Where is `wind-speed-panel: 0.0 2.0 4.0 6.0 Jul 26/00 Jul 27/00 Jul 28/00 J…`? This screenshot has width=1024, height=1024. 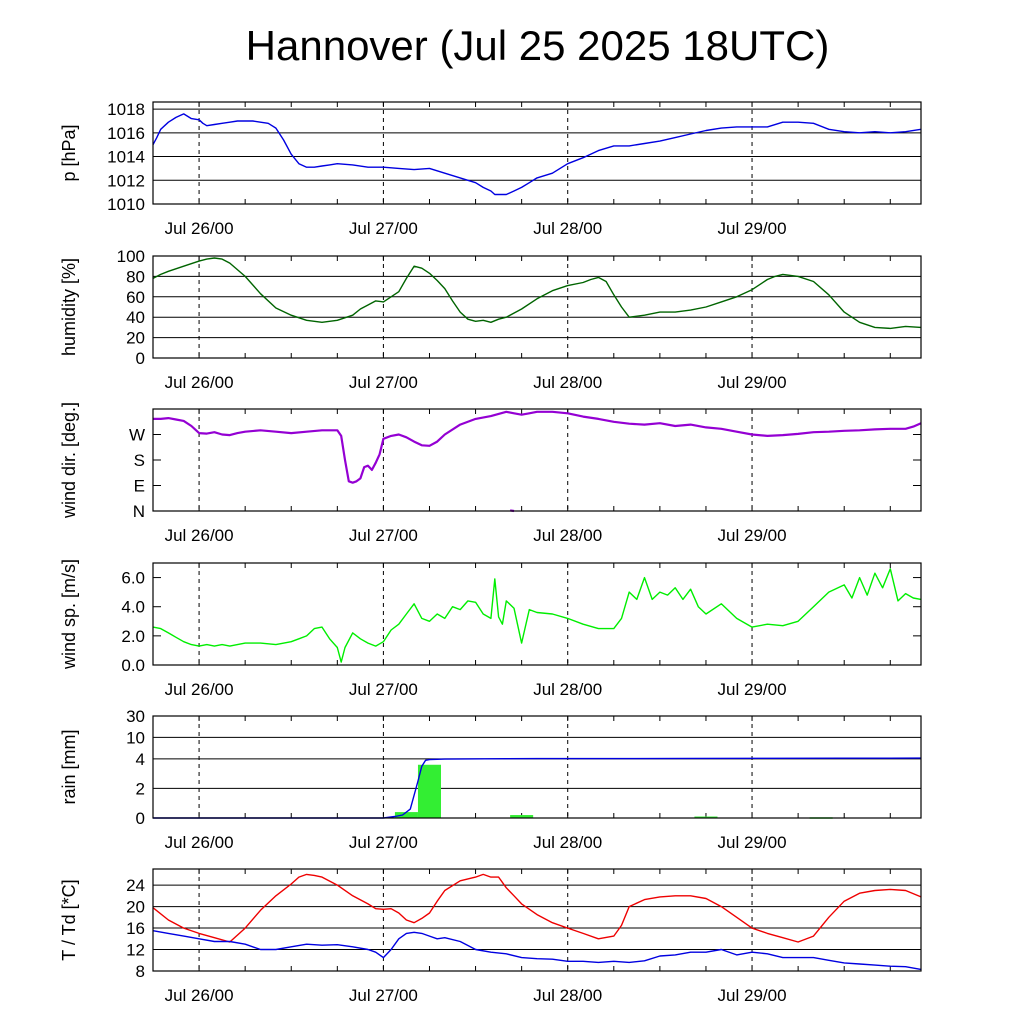 wind-speed-panel: 0.0 2.0 4.0 6.0 Jul 26/00 Jul 27/00 Jul 28/00 J… is located at coordinates (490, 629).